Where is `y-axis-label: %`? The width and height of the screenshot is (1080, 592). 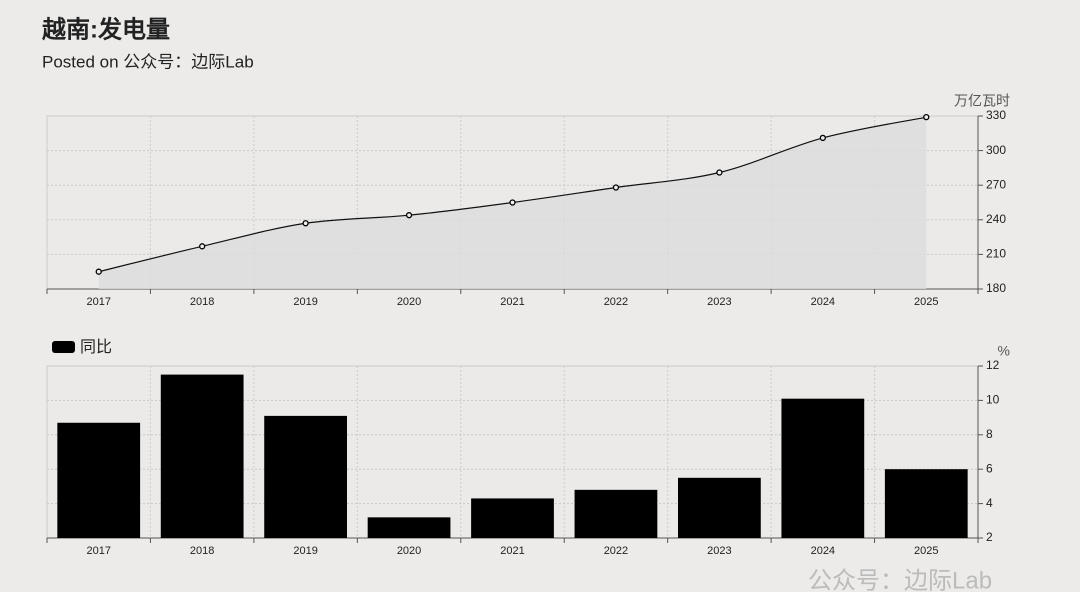
y-axis-label: % is located at coordinates (1004, 351).